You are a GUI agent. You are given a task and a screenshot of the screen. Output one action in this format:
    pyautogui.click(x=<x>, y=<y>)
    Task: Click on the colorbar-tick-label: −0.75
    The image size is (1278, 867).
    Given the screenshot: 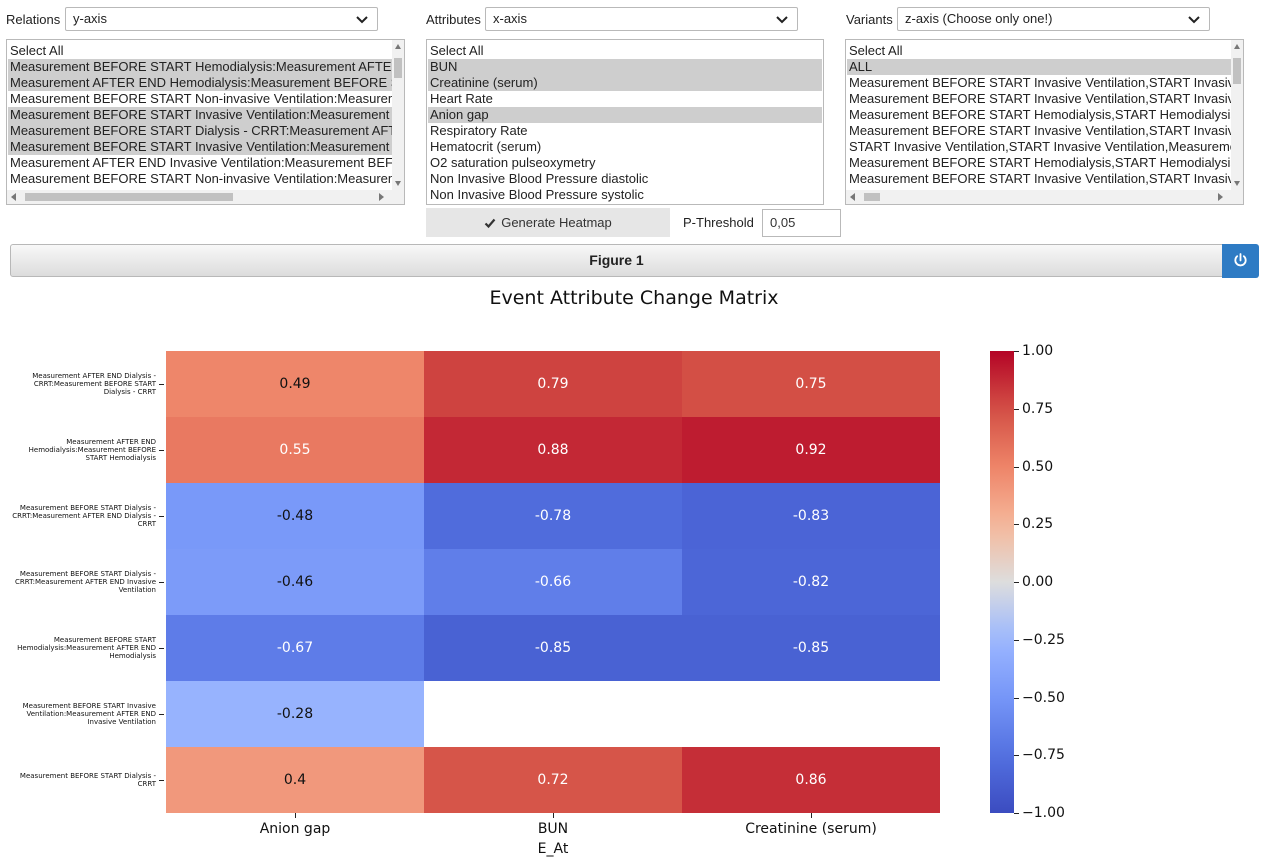 What is the action you would take?
    pyautogui.click(x=1043, y=755)
    